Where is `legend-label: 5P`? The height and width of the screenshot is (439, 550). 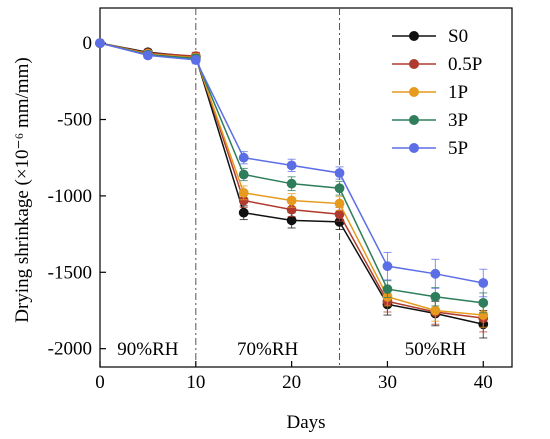
legend-label: 5P is located at coordinates (458, 148).